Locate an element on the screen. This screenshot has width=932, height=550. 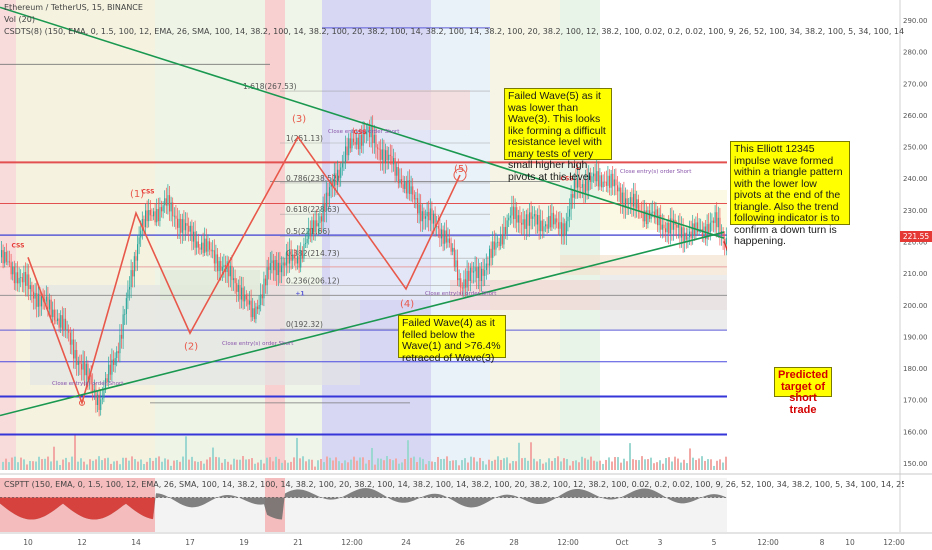
y-tick-260: 260.00 is located at coordinates (915, 116).